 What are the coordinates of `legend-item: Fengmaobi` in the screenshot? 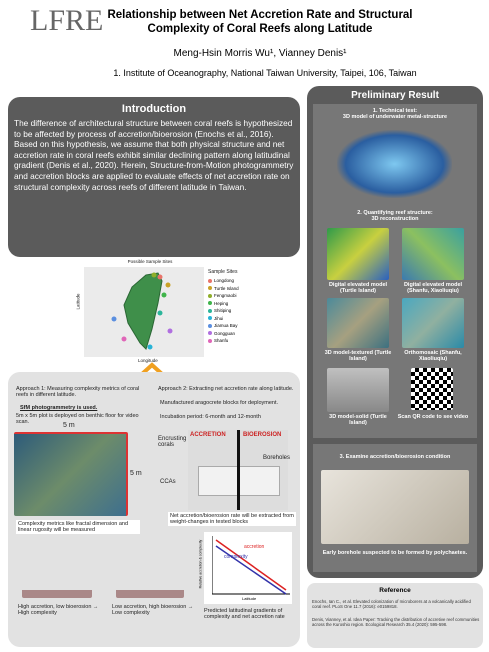 It's located at (223, 296).